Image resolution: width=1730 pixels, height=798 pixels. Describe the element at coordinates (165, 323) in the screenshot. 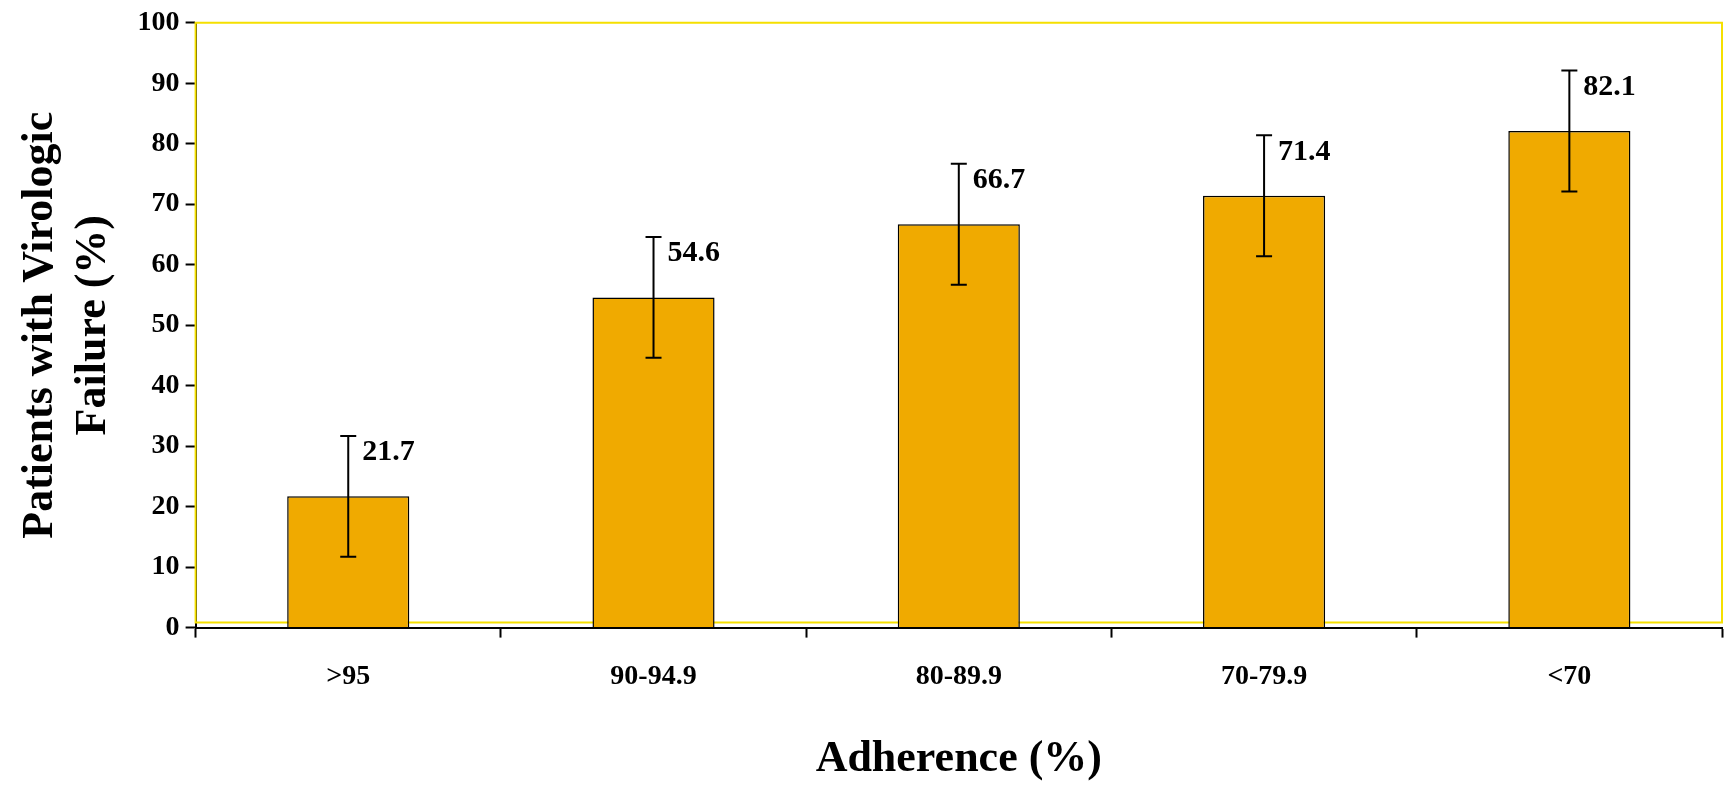

I see `y-tick-label: 50` at that location.